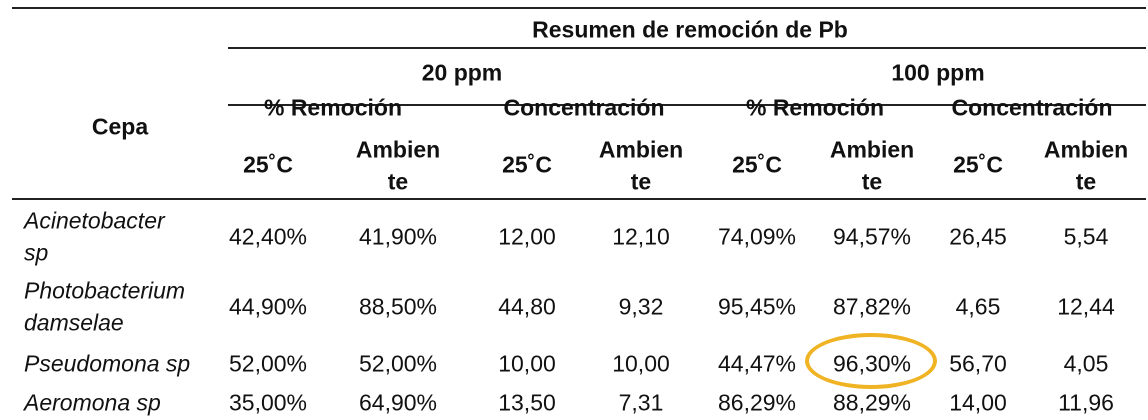 The image size is (1148, 420). Describe the element at coordinates (978, 402) in the screenshot. I see `table-cell: 14,00` at that location.